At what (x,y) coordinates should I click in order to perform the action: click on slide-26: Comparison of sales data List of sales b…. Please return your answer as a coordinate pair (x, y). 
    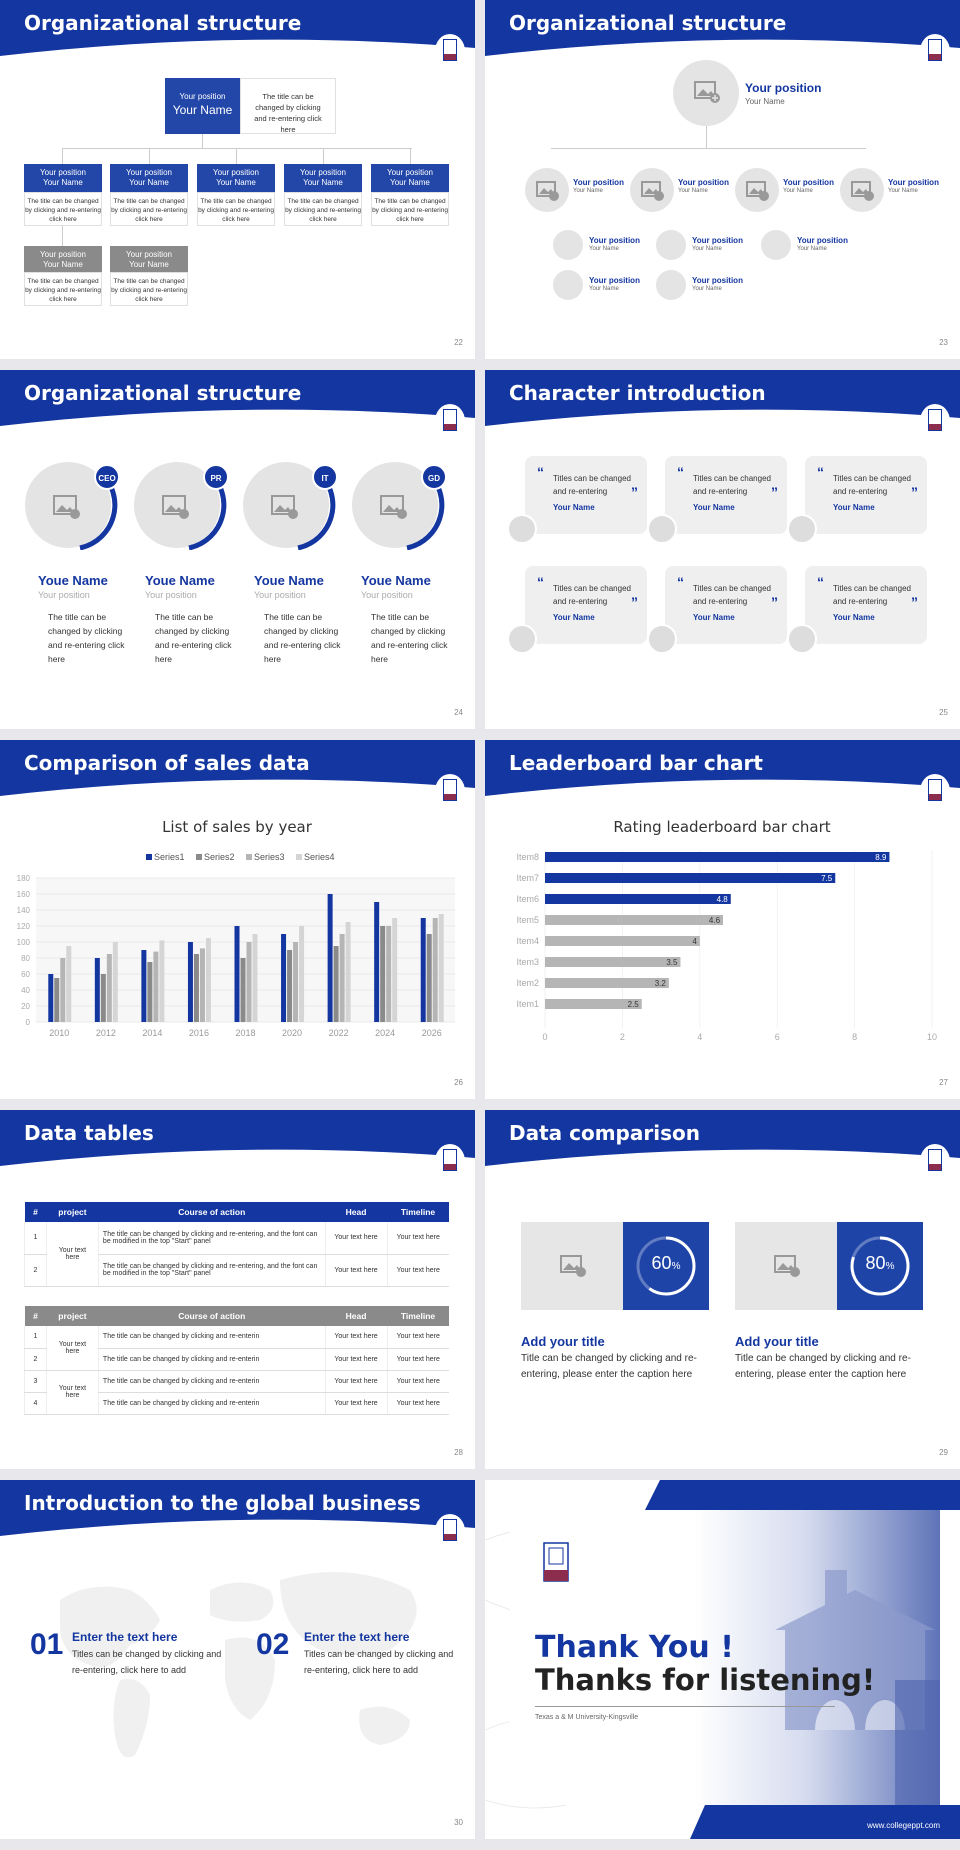
    Looking at the image, I should click on (237, 919).